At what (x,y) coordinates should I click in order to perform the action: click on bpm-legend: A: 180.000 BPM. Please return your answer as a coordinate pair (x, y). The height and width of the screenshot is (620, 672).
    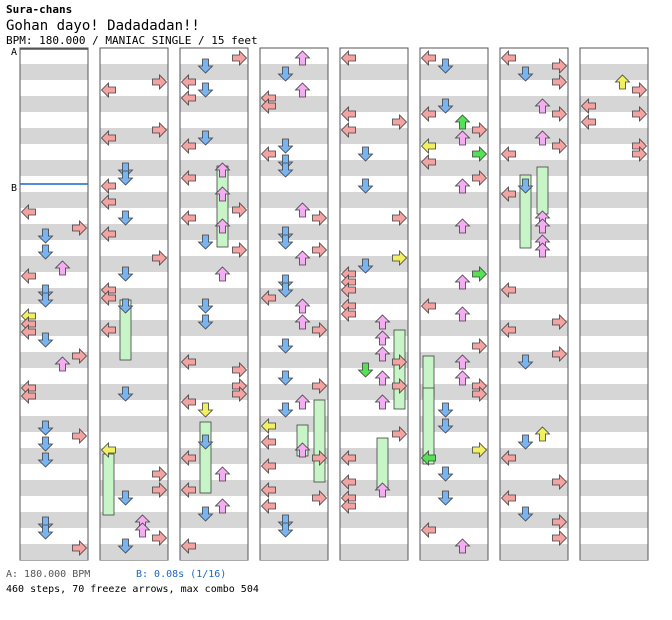
    Looking at the image, I should click on (48, 574).